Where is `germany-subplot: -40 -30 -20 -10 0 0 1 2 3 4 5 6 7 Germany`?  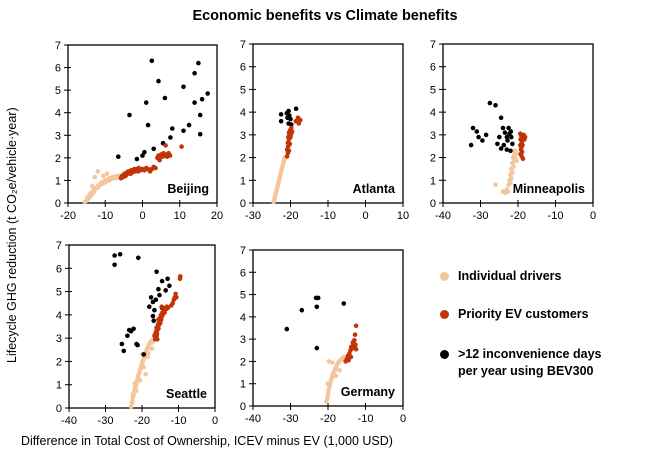
germany-subplot: -40 -30 -20 -10 0 0 1 2 3 4 5 6 7 Germany is located at coordinates (323, 335).